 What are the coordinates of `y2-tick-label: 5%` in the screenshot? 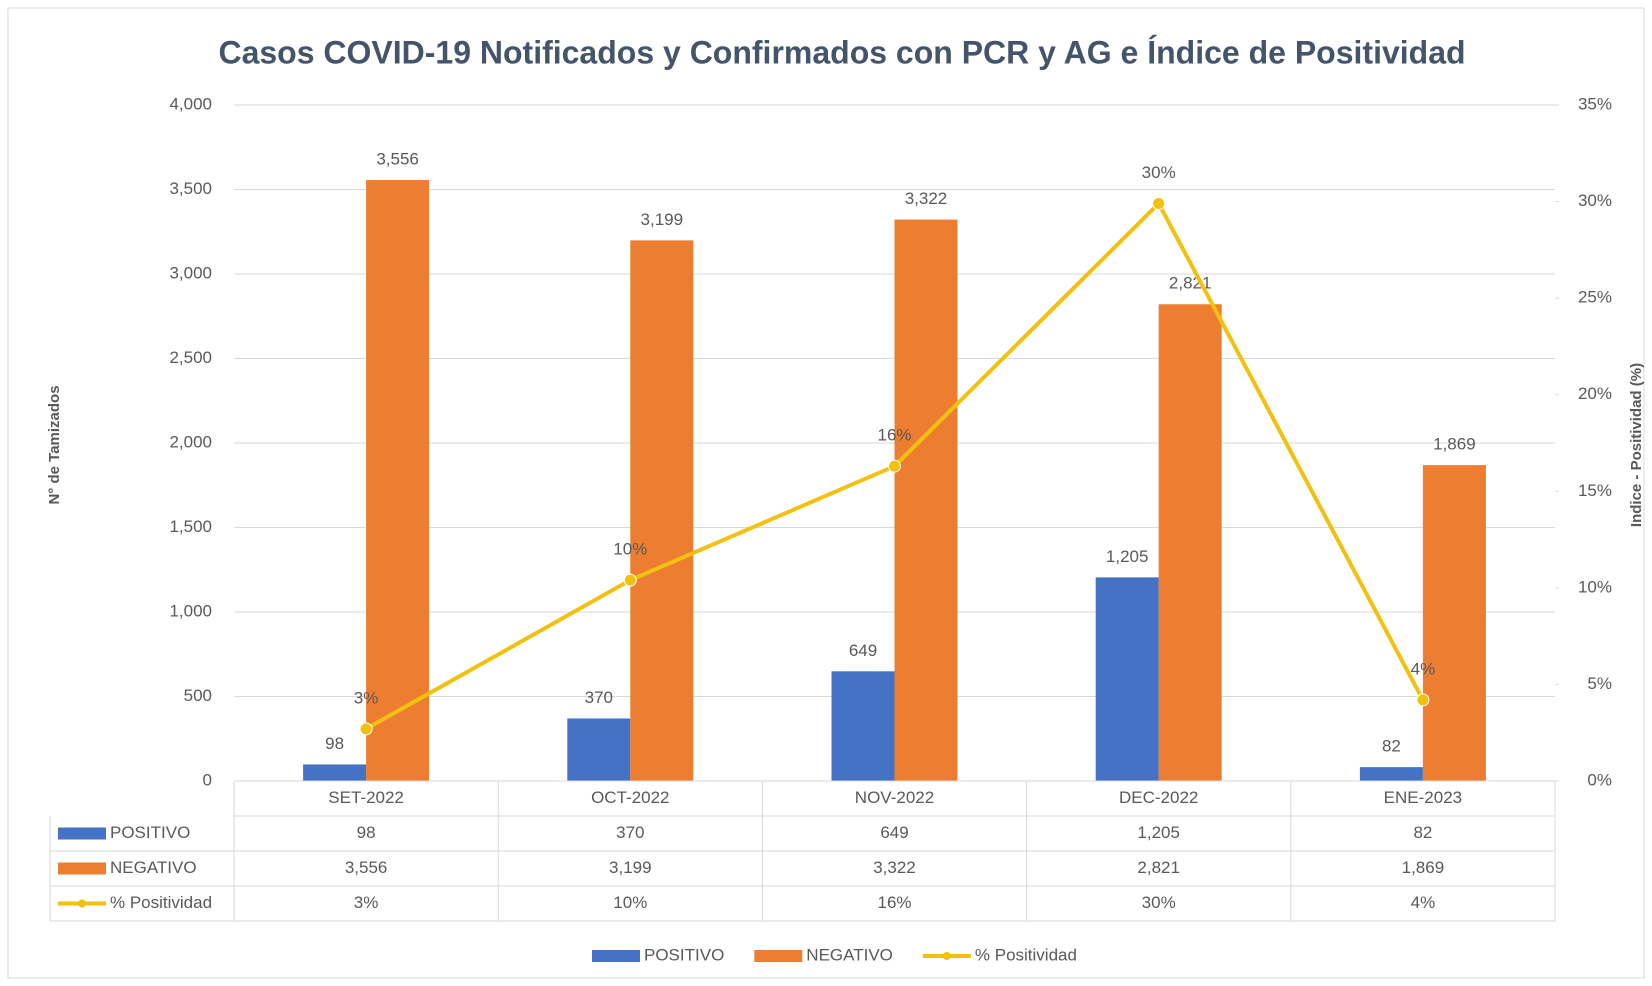 It's located at (1599, 683).